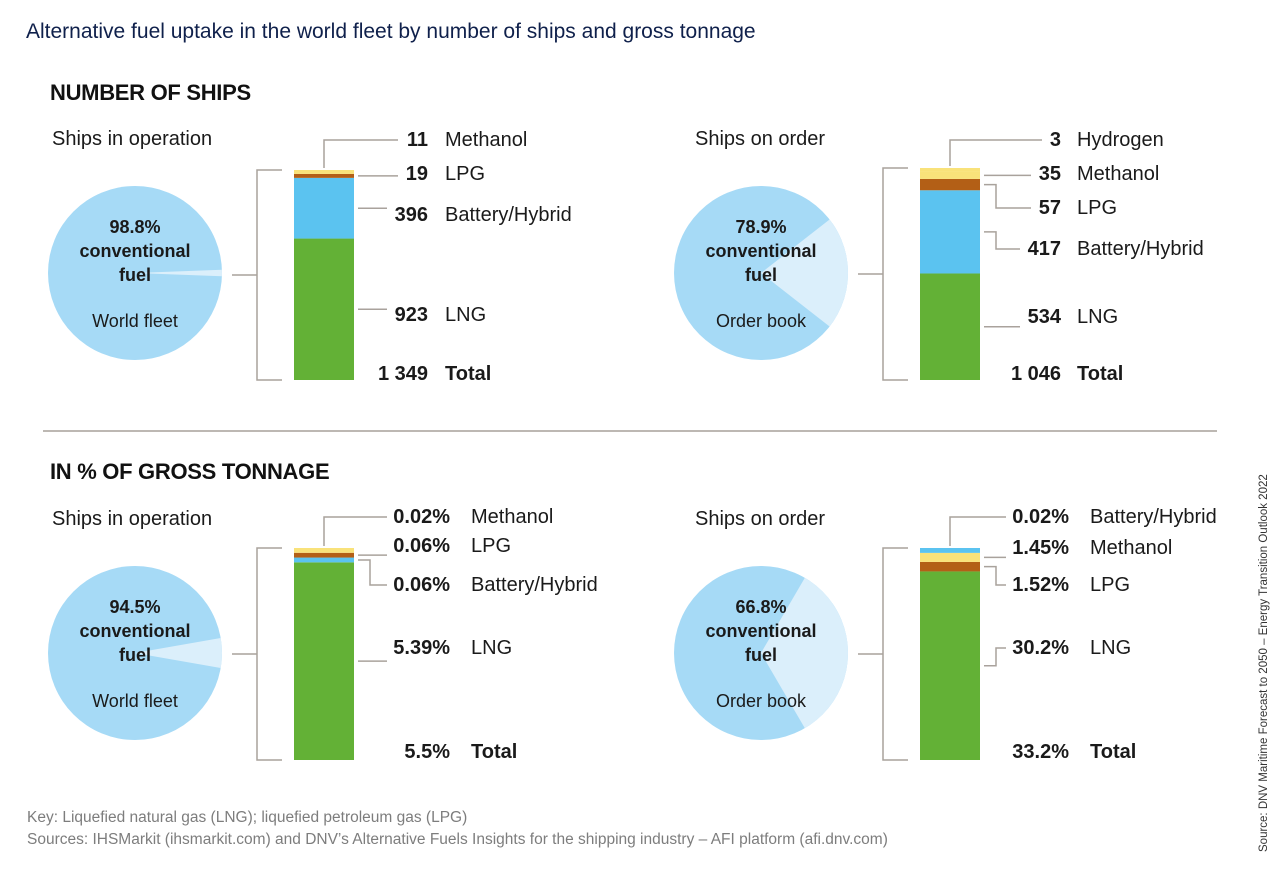 This screenshot has height=875, width=1281. I want to click on data-label-value: 57, so click(1050, 208).